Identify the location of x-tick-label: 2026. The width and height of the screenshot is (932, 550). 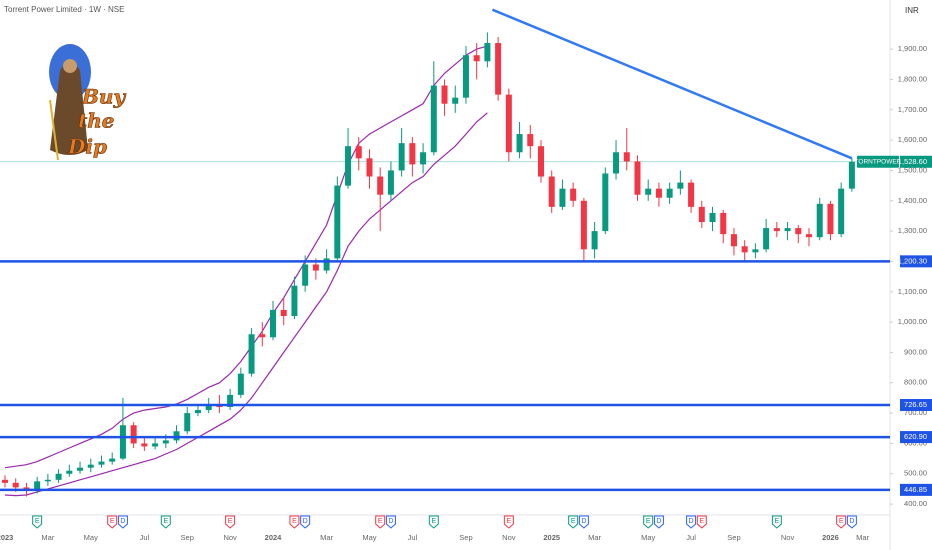
(830, 537).